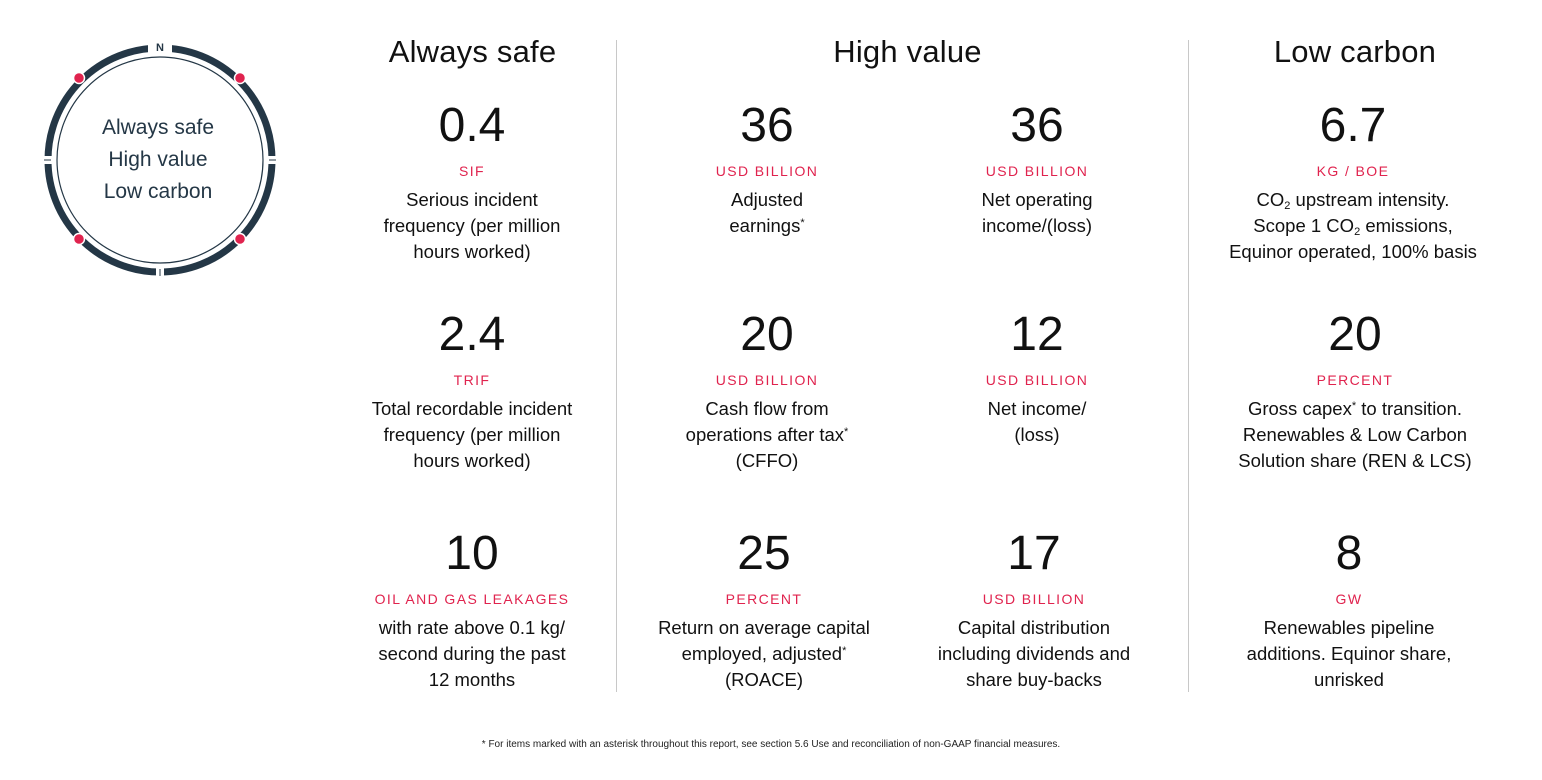 The width and height of the screenshot is (1542, 780). I want to click on kpi-value: 6.7, so click(1353, 125).